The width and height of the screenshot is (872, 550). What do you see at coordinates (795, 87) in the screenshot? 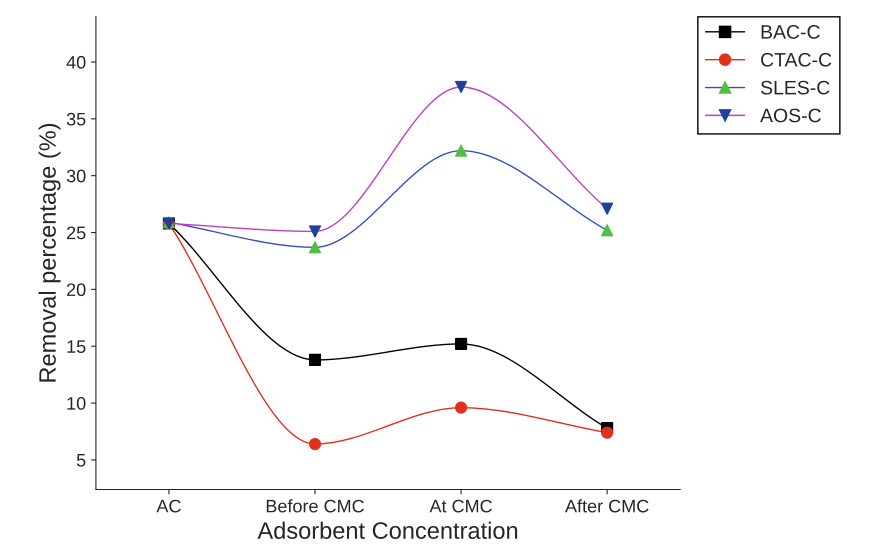
I see `legend-label: SLES-C` at bounding box center [795, 87].